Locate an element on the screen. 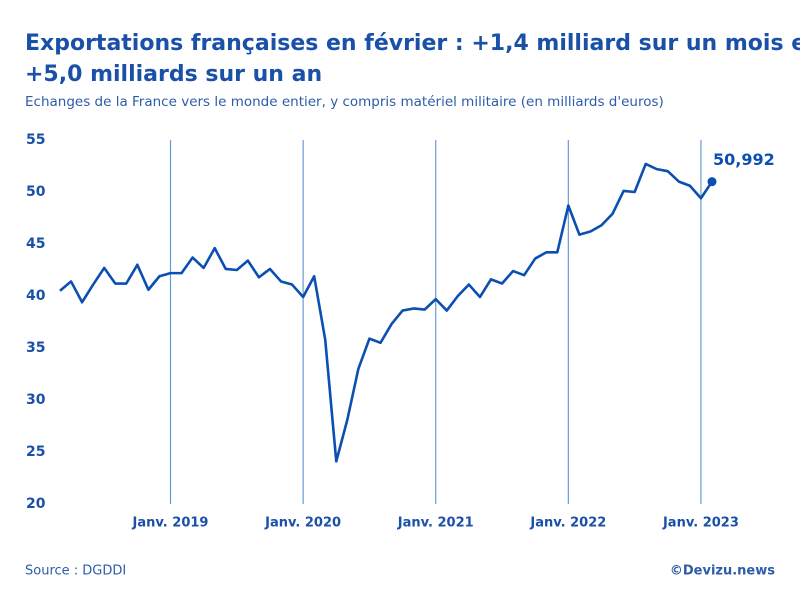 The height and width of the screenshot is (600, 800). y-tick-label: 20 is located at coordinates (36, 504).